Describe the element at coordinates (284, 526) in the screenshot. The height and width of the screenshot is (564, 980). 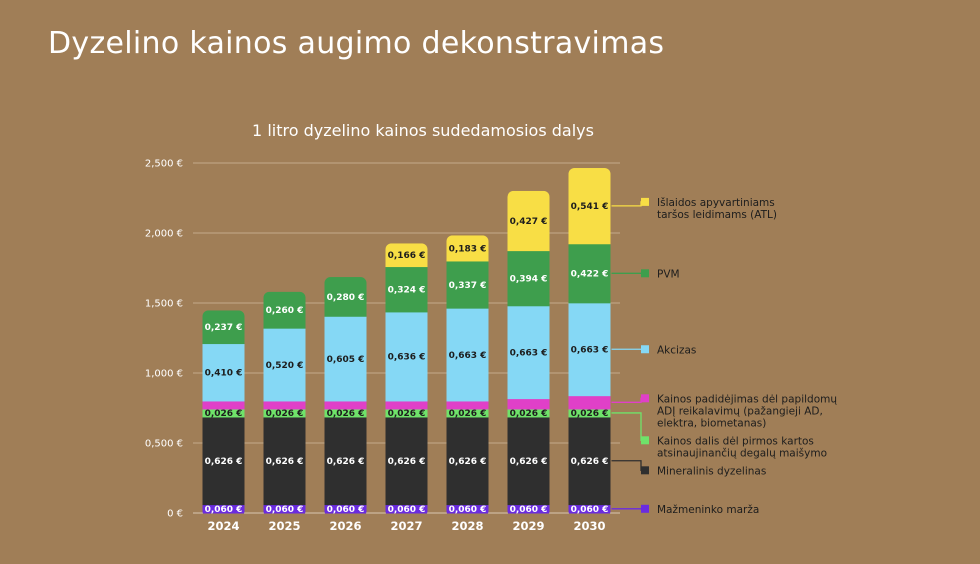
I see `x-tick-label: 2025` at that location.